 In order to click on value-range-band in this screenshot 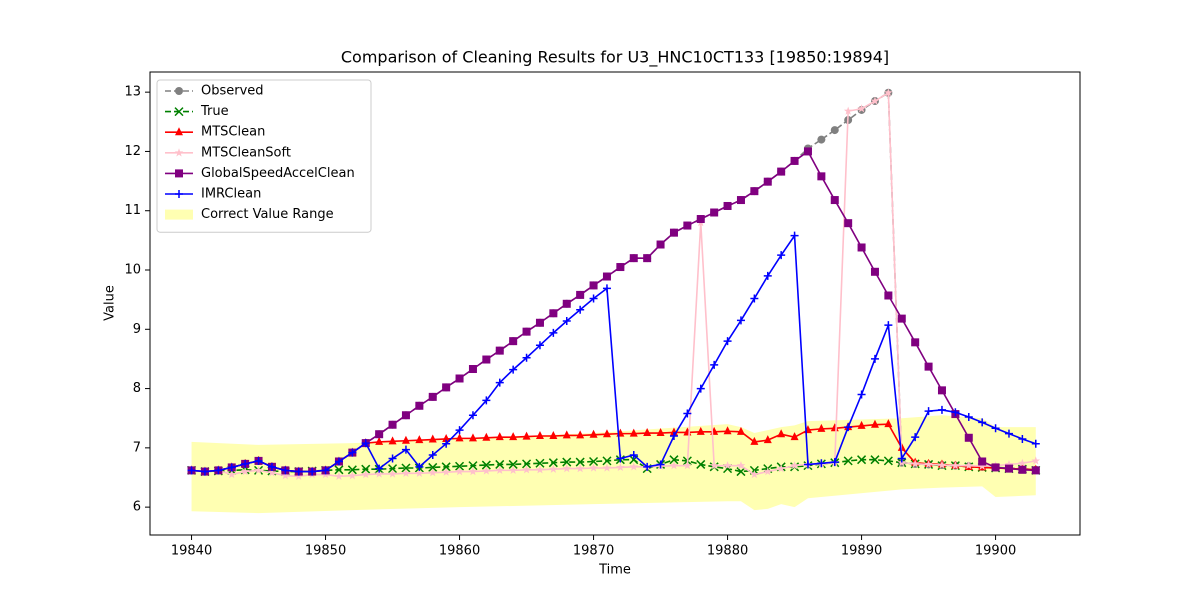, I will do `click(613, 464)`.